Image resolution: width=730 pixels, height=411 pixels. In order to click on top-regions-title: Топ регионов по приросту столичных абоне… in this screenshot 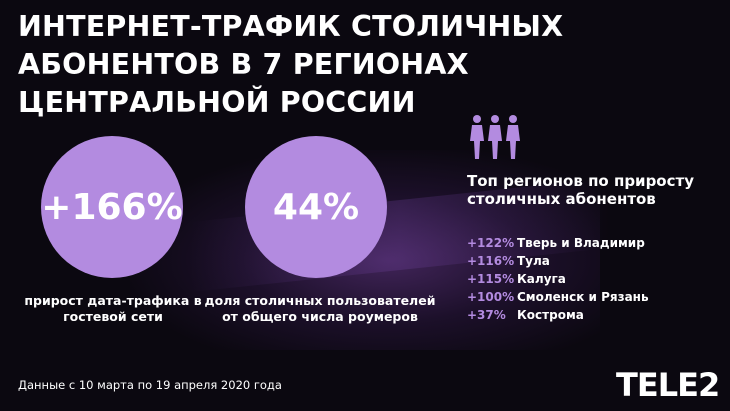, I will do `click(580, 190)`.